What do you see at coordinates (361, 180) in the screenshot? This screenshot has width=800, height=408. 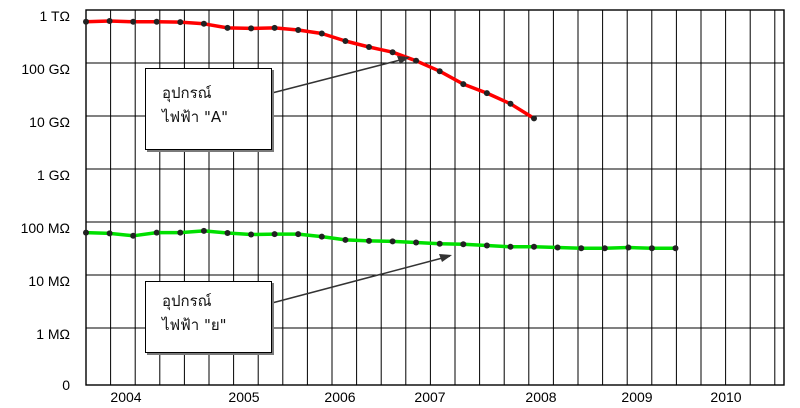 I see `annotation-arrows` at bounding box center [361, 180].